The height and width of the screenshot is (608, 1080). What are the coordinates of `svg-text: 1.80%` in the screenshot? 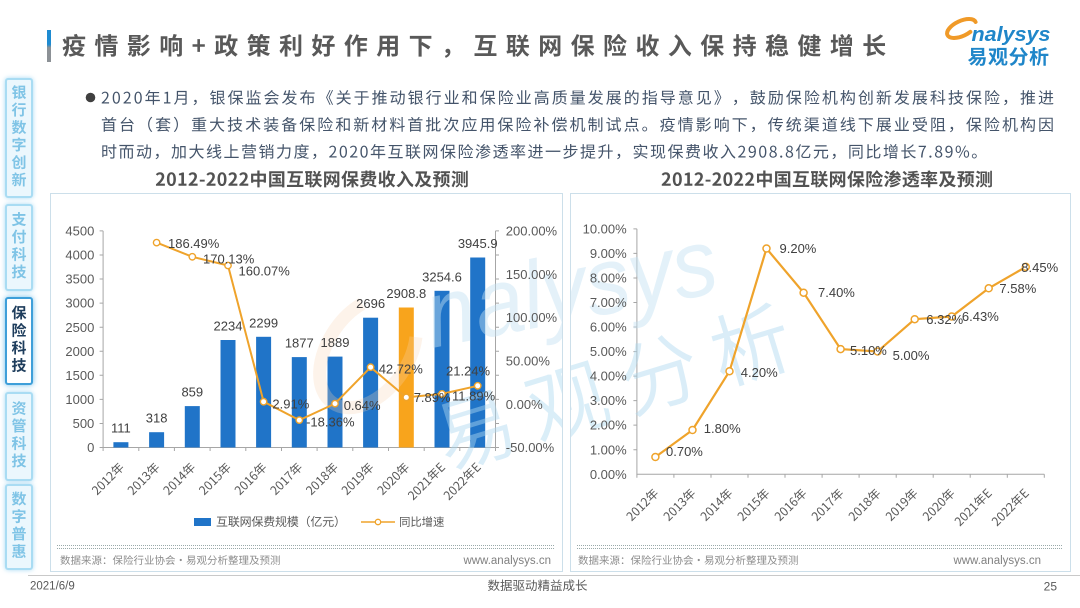 It's located at (722, 428).